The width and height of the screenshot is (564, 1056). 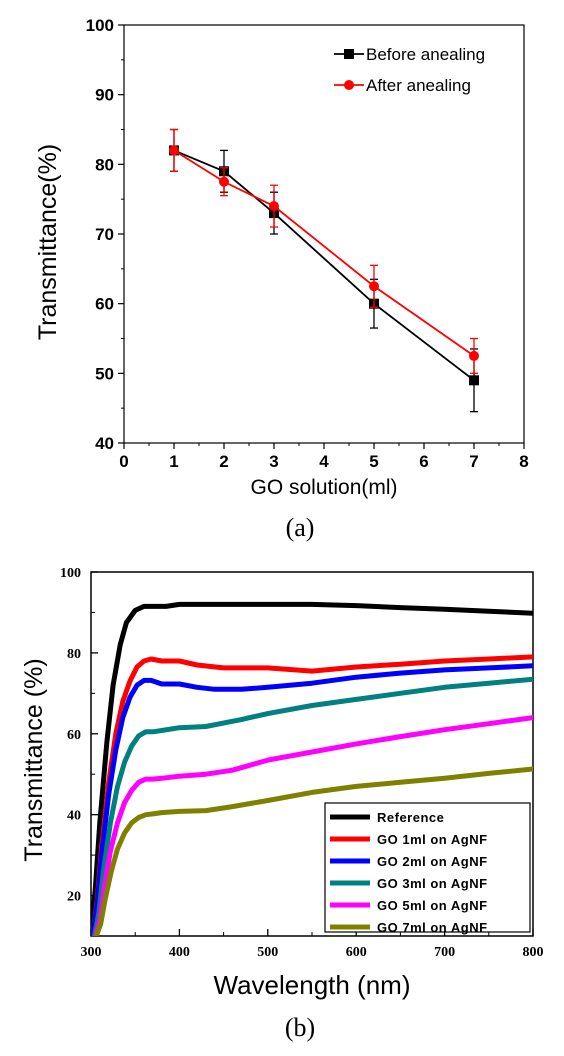 I want to click on y-tick-label: 70, so click(x=104, y=234).